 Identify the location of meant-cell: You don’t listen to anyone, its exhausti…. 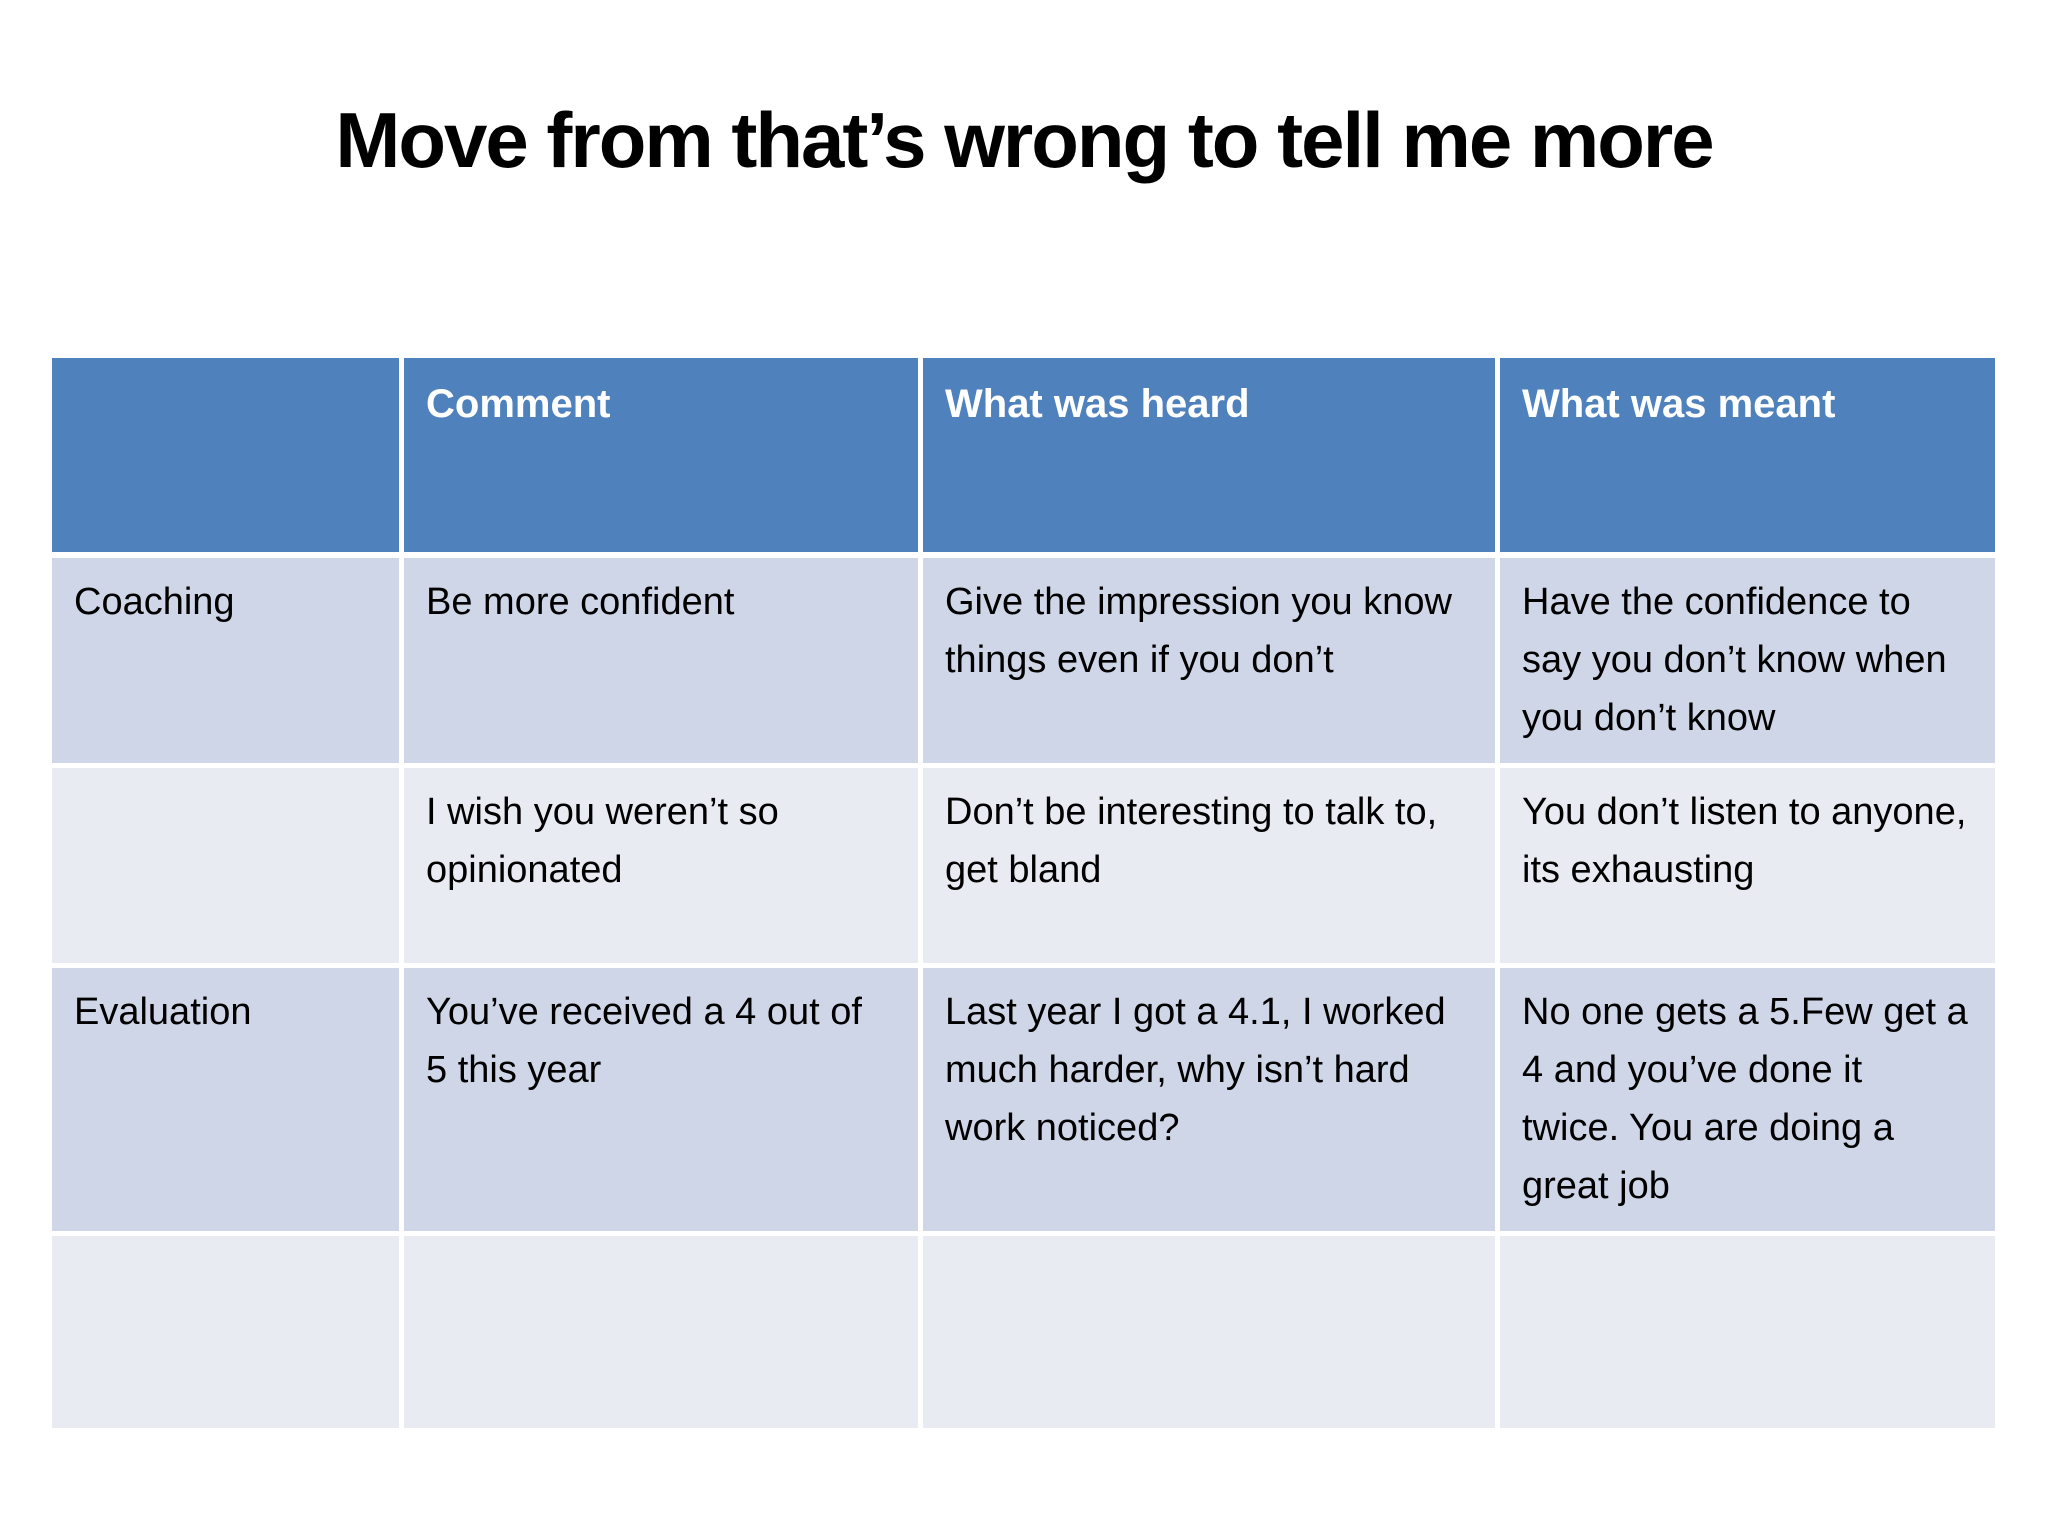
(1747, 868).